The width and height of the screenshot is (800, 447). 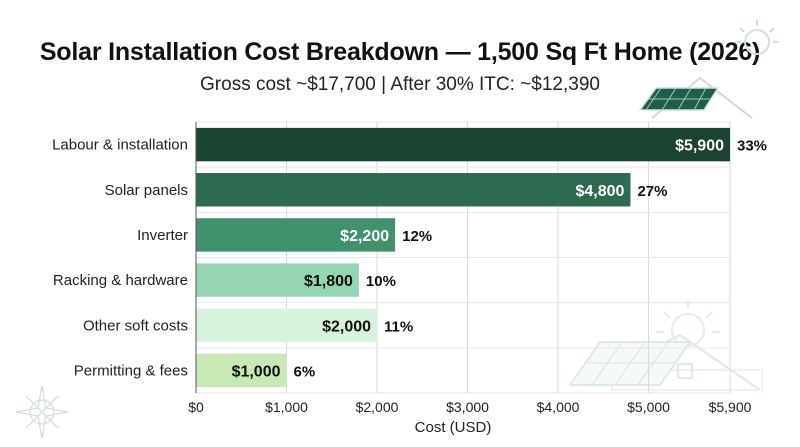 I want to click on compass-rose-icon, so click(x=42, y=412).